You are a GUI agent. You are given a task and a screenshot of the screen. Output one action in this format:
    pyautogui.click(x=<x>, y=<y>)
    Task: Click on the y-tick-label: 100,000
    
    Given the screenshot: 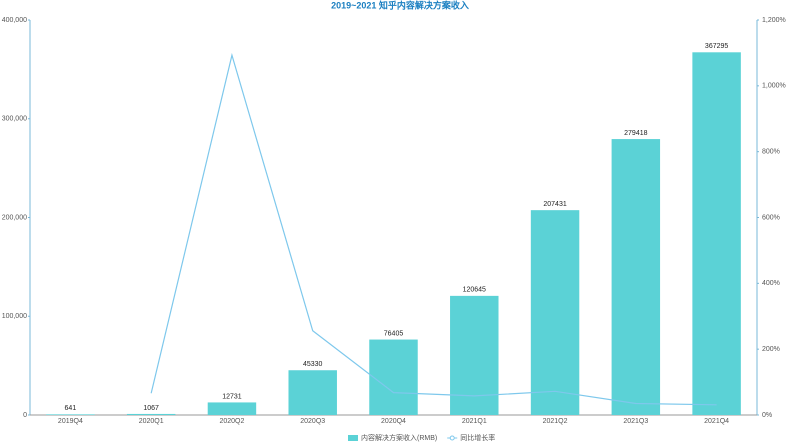 What is the action you would take?
    pyautogui.click(x=14, y=316)
    